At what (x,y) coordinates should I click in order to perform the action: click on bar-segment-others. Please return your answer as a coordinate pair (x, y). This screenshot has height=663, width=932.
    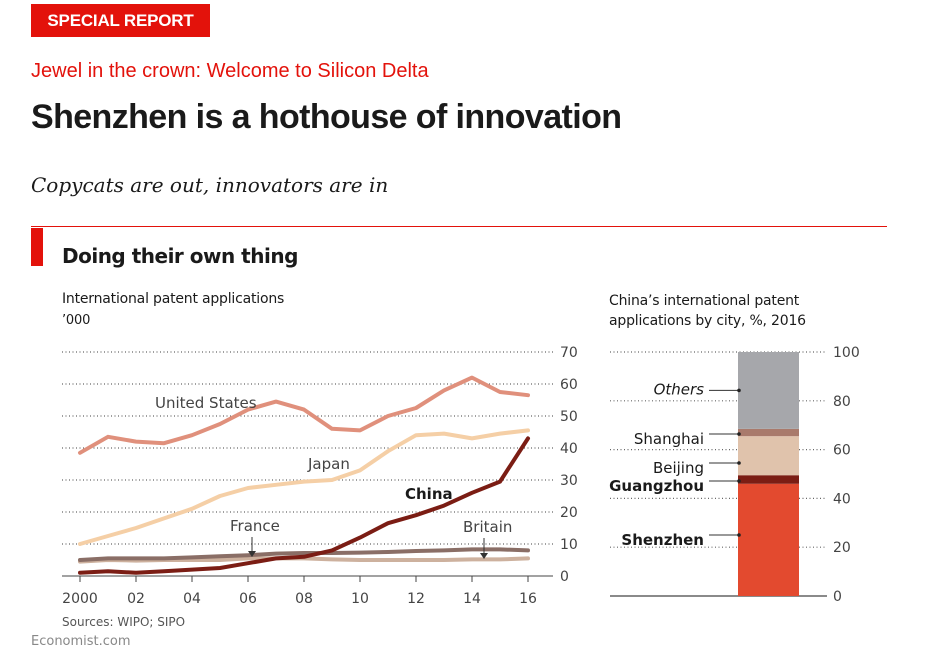
    Looking at the image, I should click on (768, 390).